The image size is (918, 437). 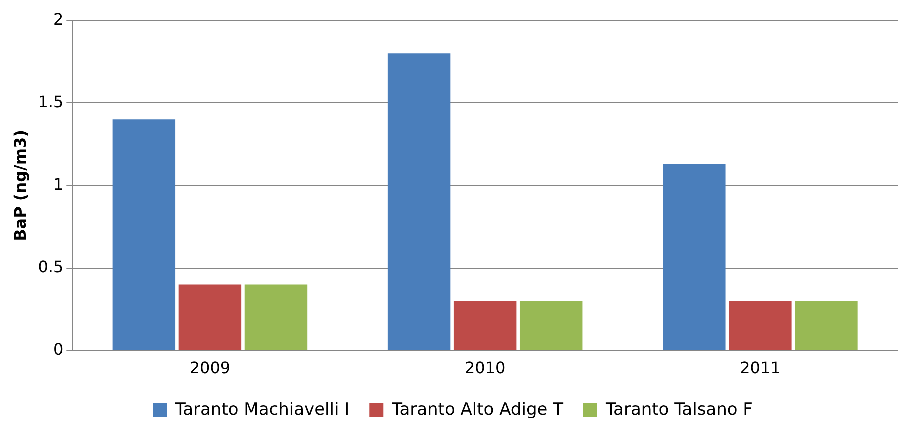 I want to click on legend-label: Taranto Alto Adige T, so click(x=477, y=410).